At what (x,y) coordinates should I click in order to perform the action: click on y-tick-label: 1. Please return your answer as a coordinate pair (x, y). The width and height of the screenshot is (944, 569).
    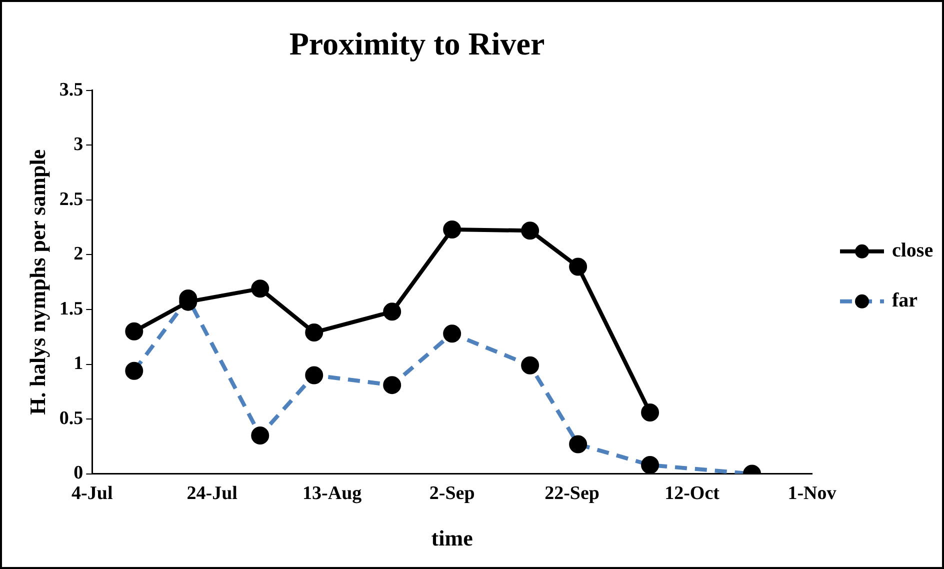
    Looking at the image, I should click on (79, 363).